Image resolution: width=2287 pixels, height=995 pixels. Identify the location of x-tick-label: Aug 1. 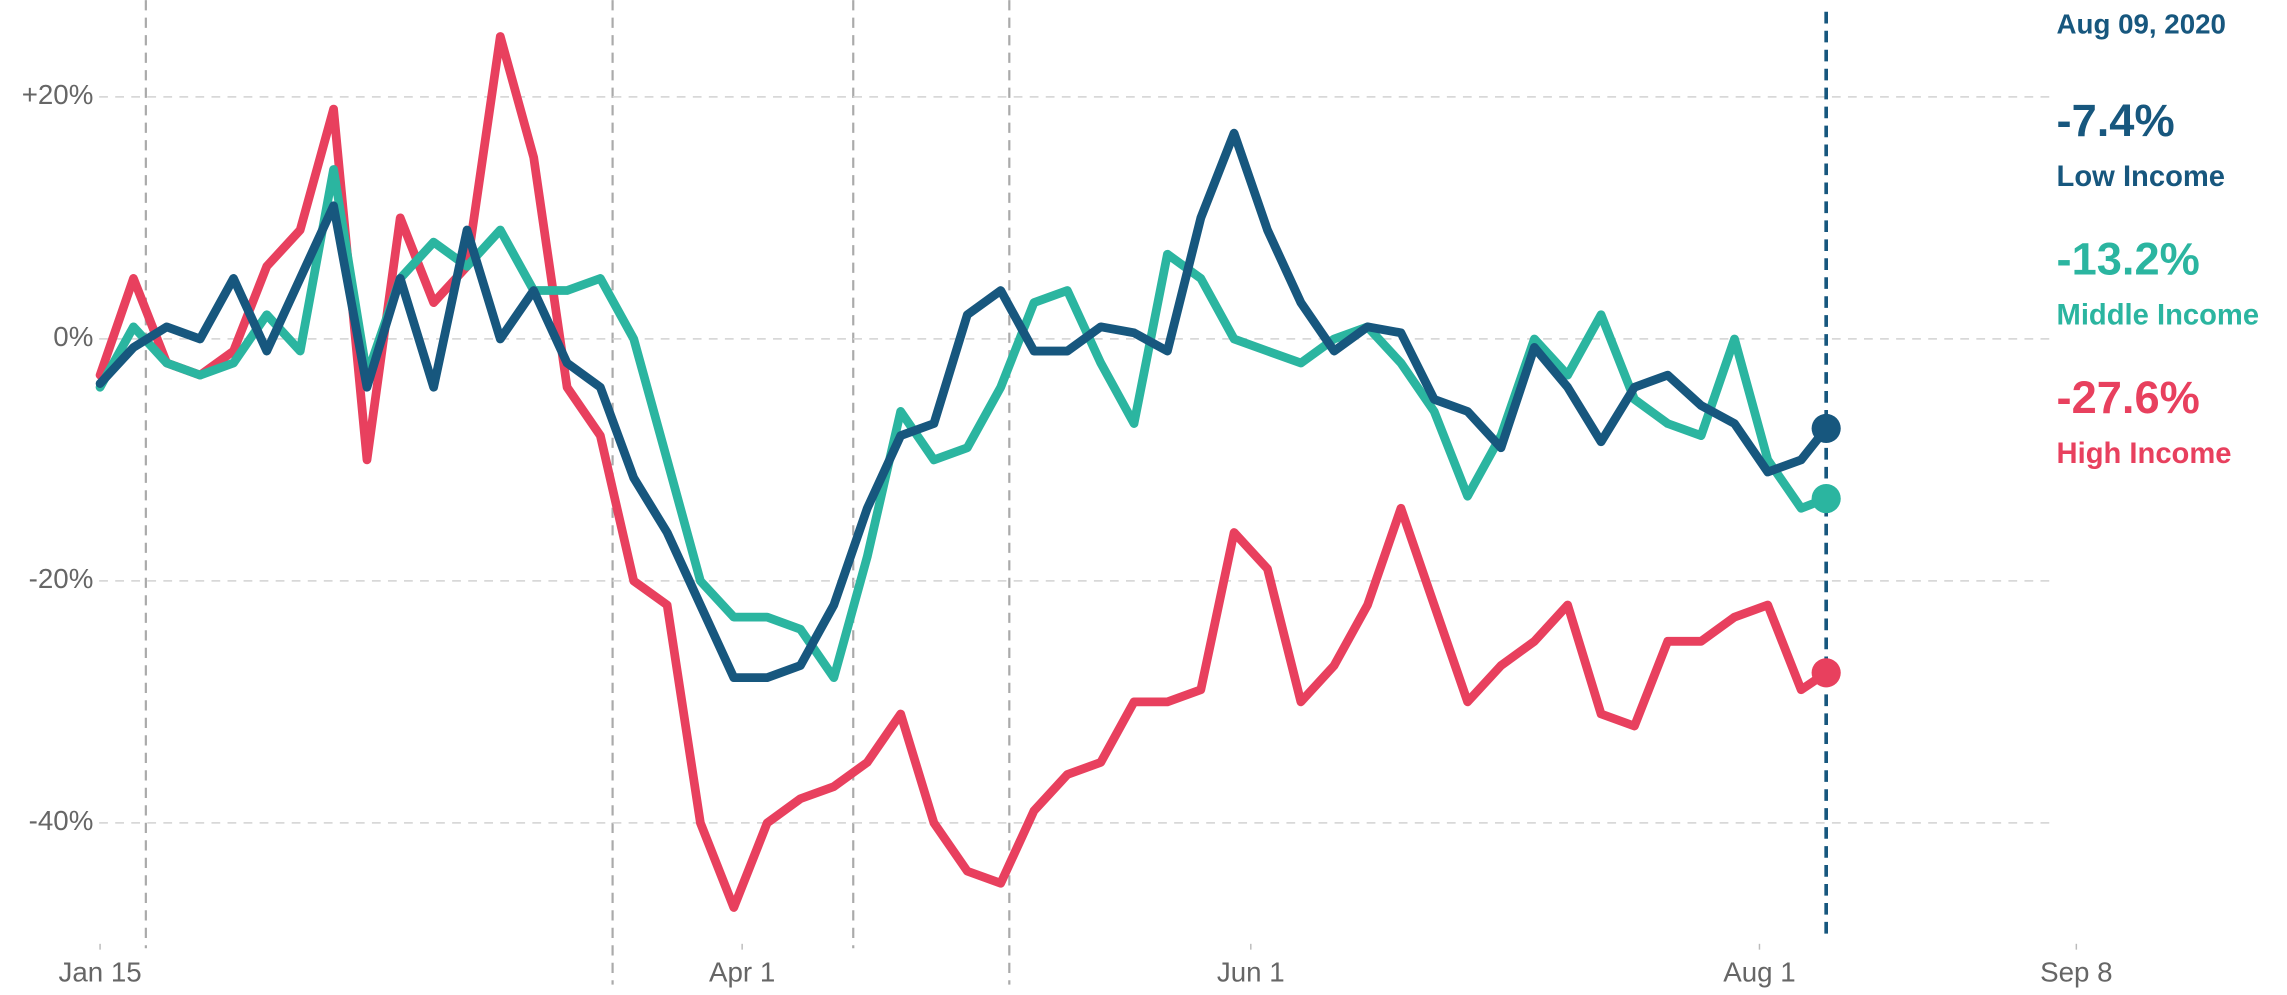
(1759, 972).